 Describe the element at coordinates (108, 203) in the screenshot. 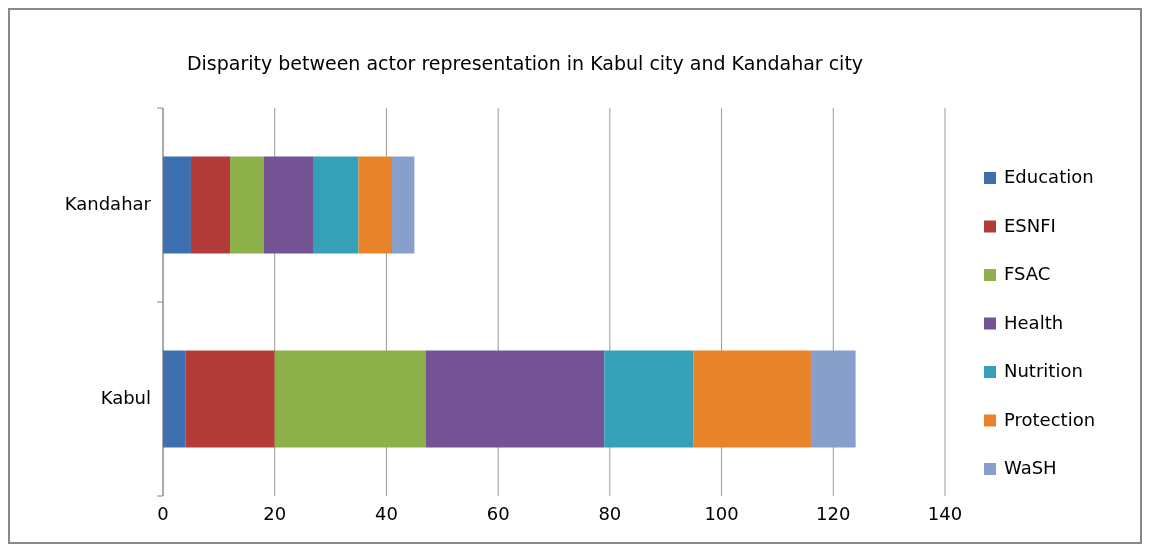

I see `y-tick-label: Kandahar` at that location.